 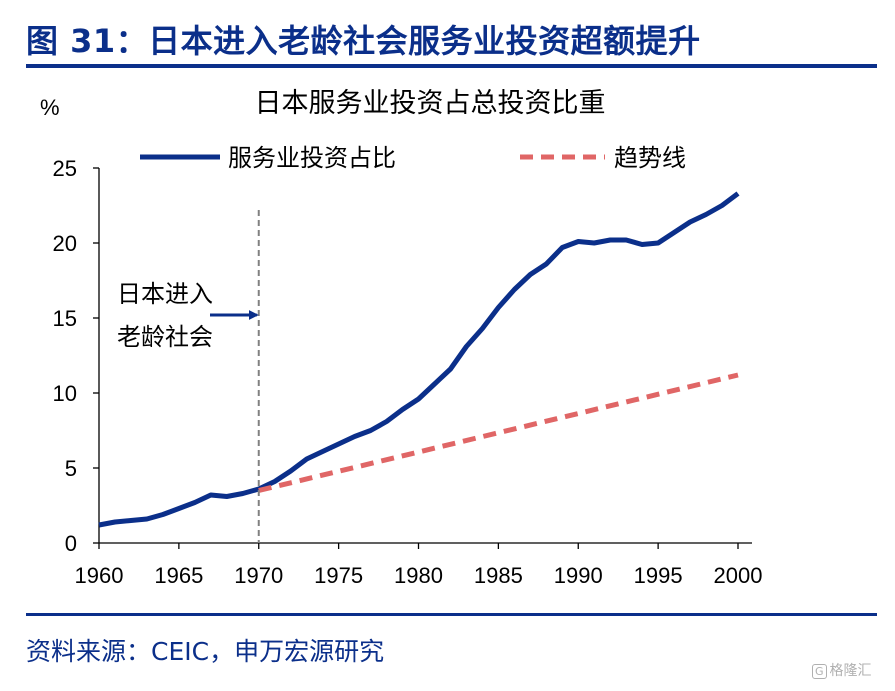 What do you see at coordinates (71, 468) in the screenshot?
I see `y-tick-label: 5` at bounding box center [71, 468].